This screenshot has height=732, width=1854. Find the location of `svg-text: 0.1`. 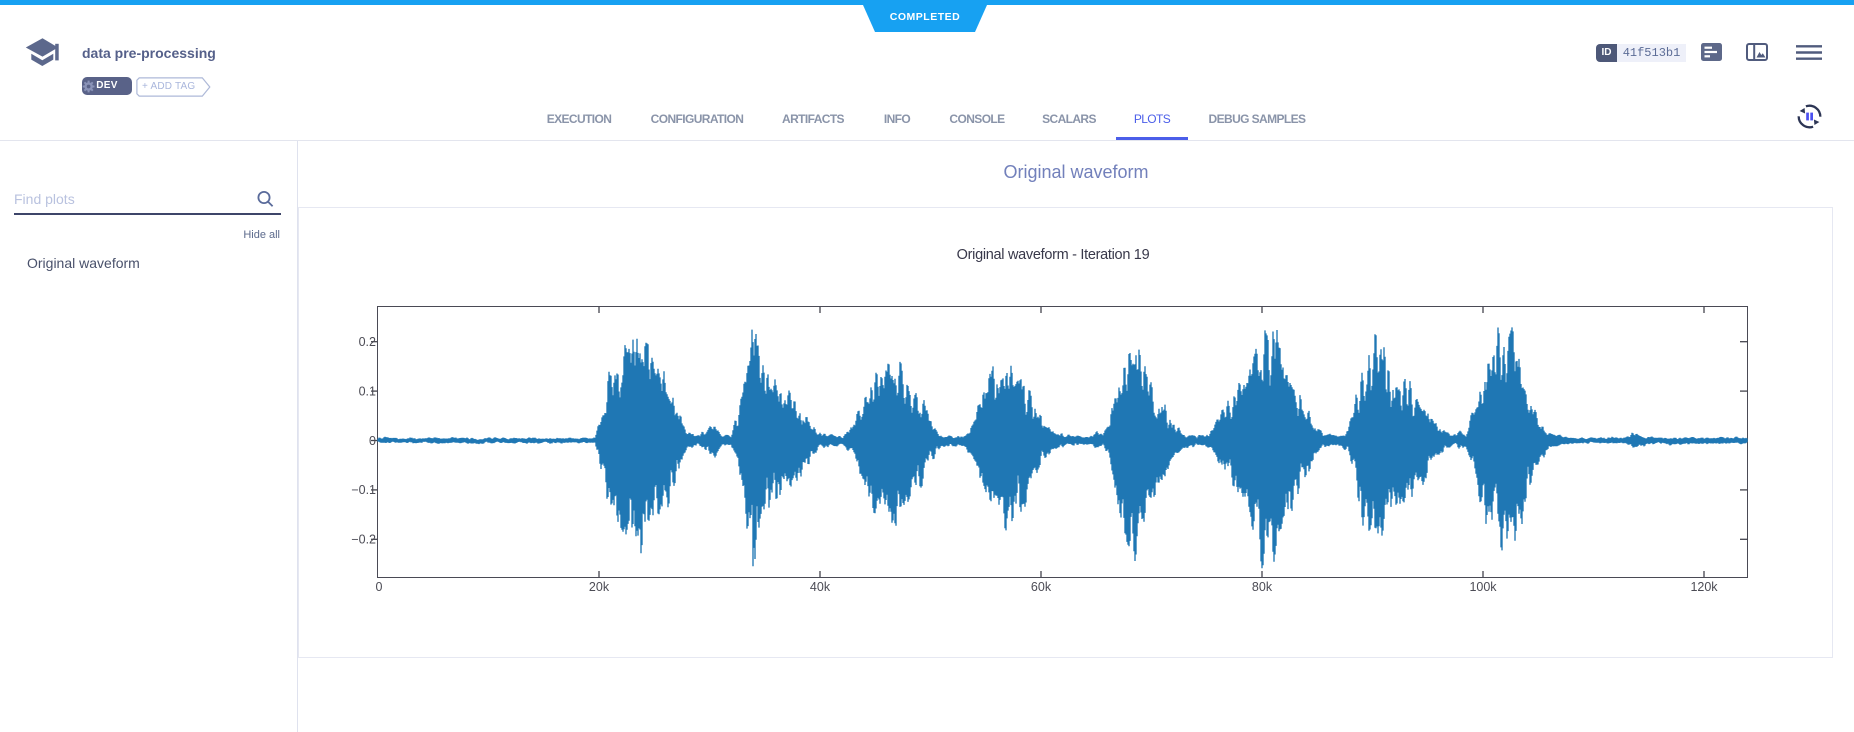

svg-text: 0.1 is located at coordinates (367, 391).